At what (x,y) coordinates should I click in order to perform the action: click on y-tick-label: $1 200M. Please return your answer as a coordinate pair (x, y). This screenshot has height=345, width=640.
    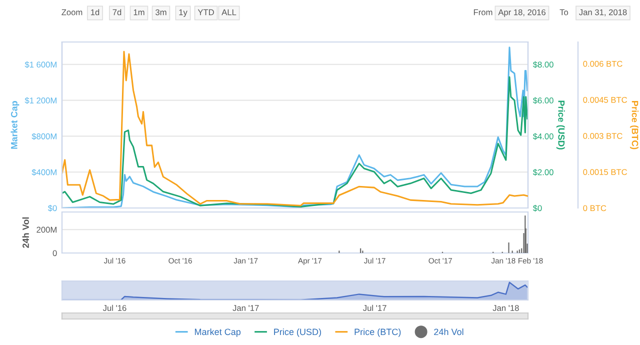
    Looking at the image, I should click on (40, 100).